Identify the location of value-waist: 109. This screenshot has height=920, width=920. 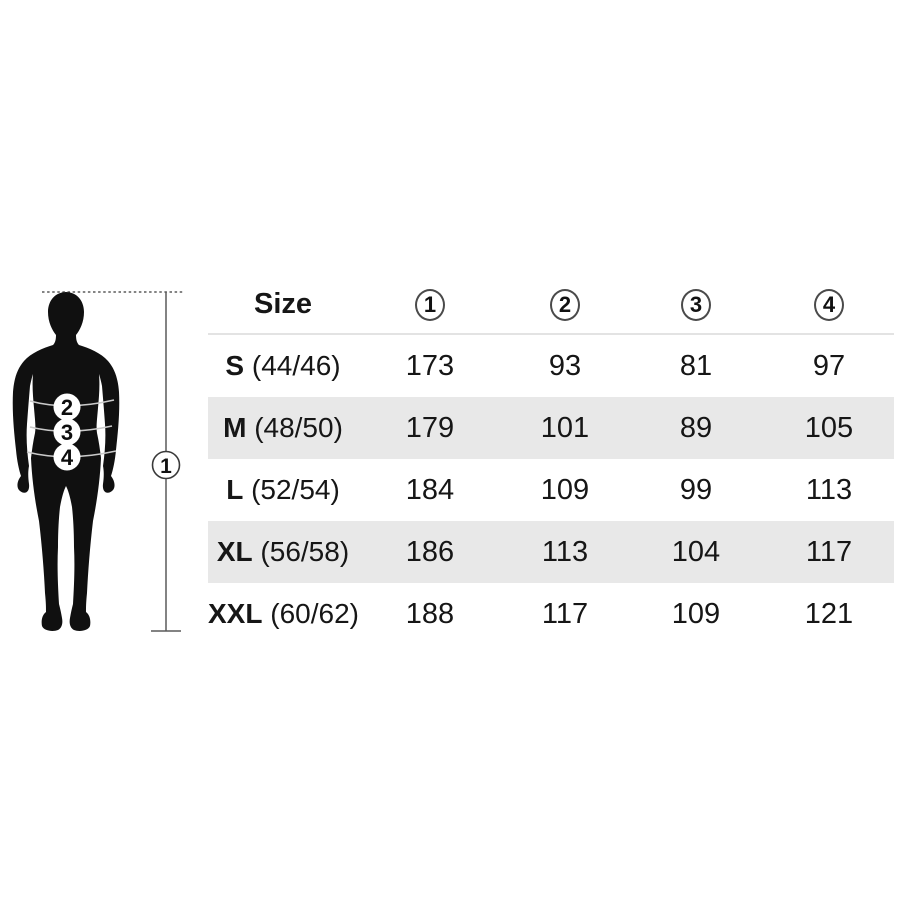
(696, 613).